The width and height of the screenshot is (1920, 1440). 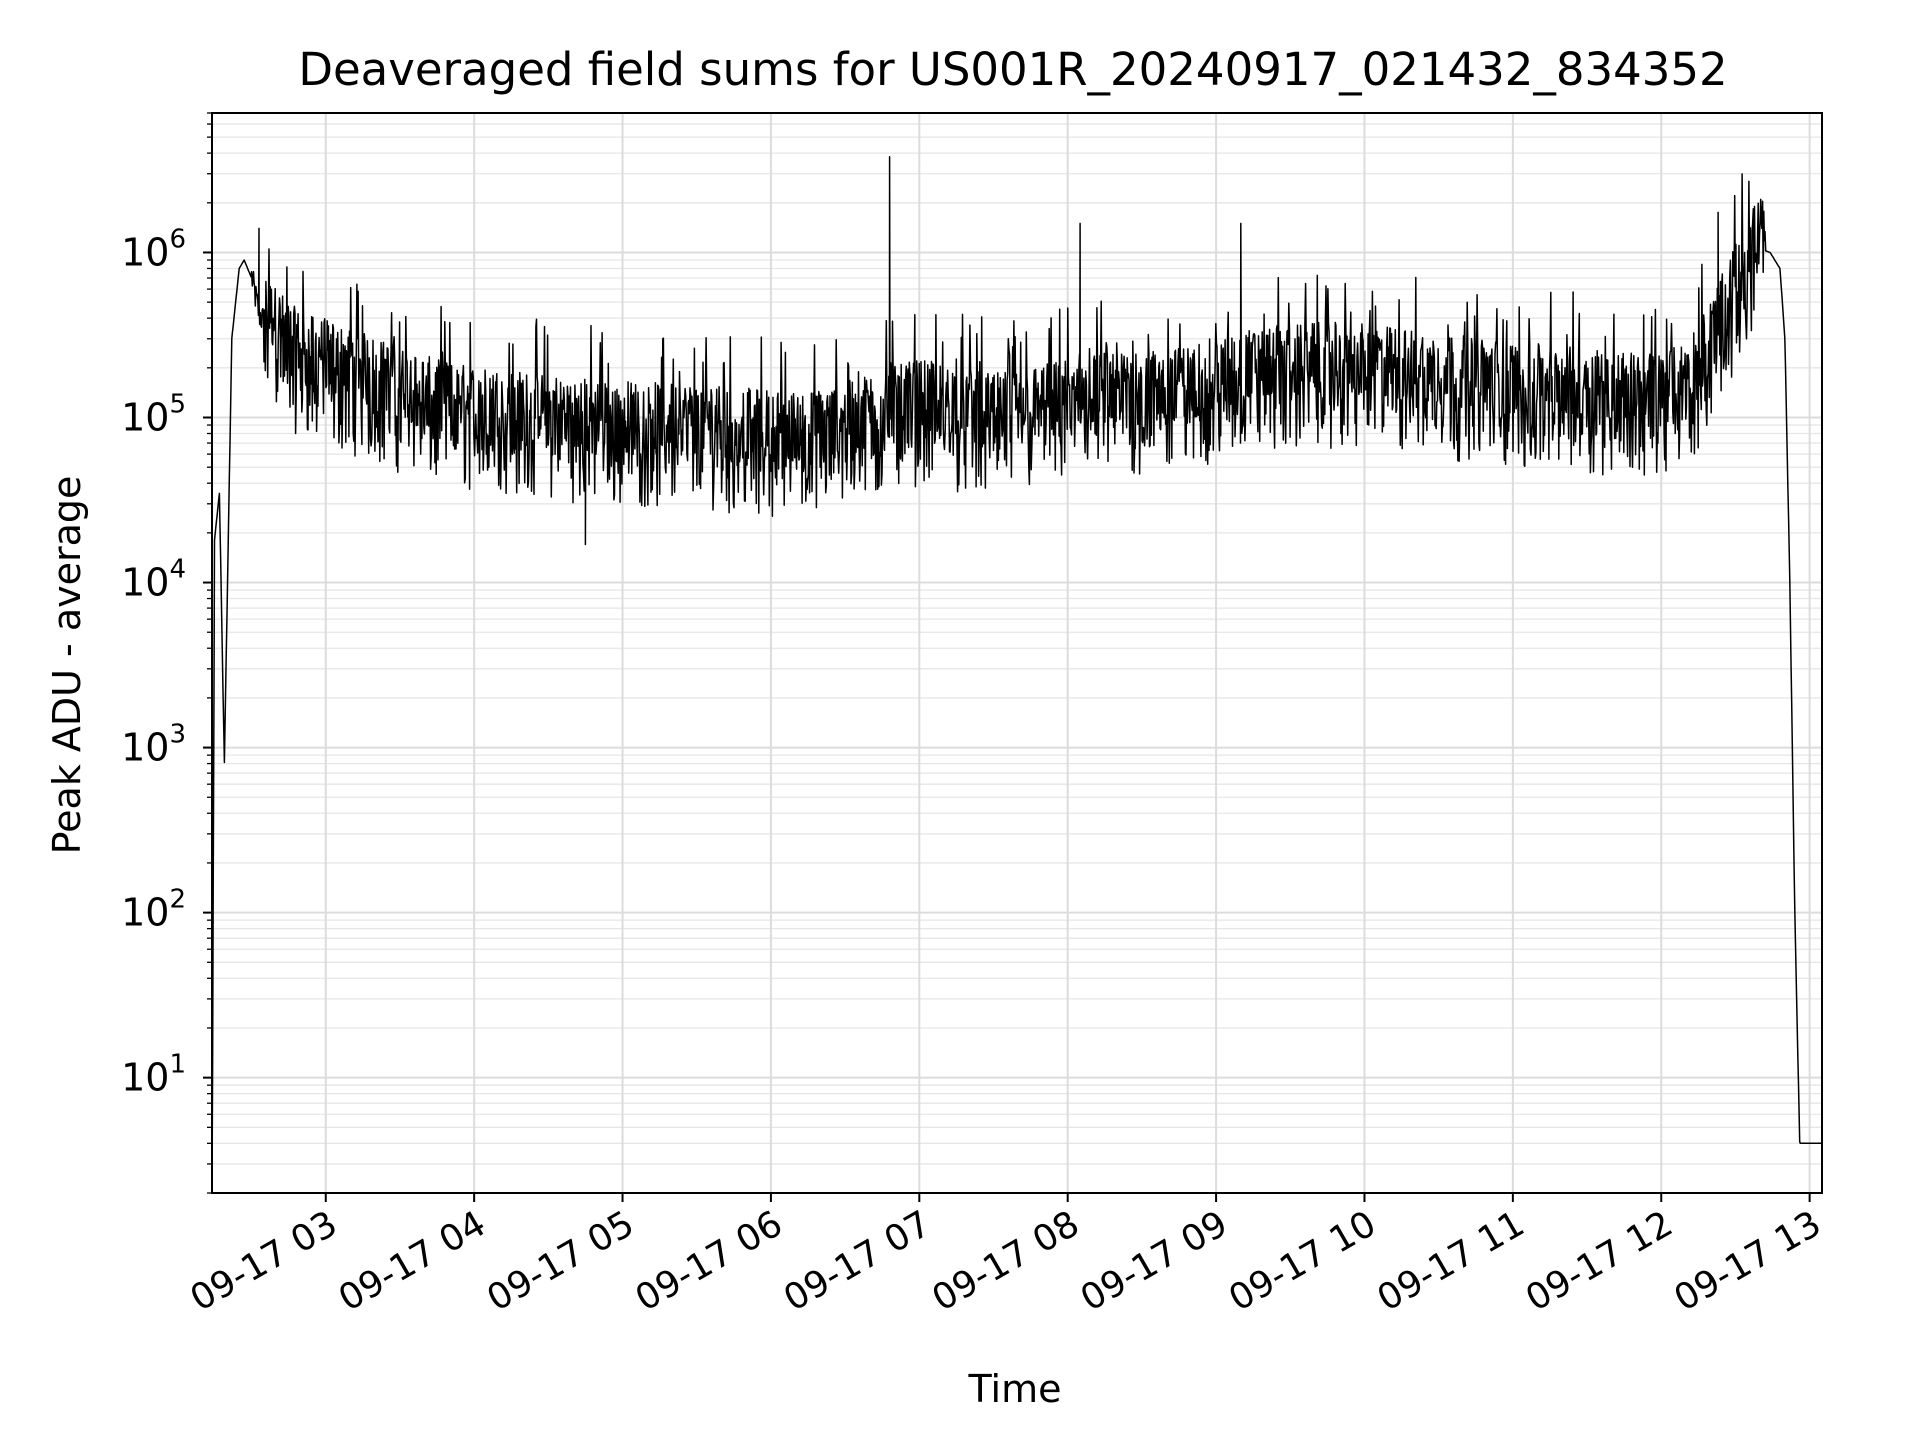 What do you see at coordinates (153, 580) in the screenshot?
I see `y-tick-label: 10⁴` at bounding box center [153, 580].